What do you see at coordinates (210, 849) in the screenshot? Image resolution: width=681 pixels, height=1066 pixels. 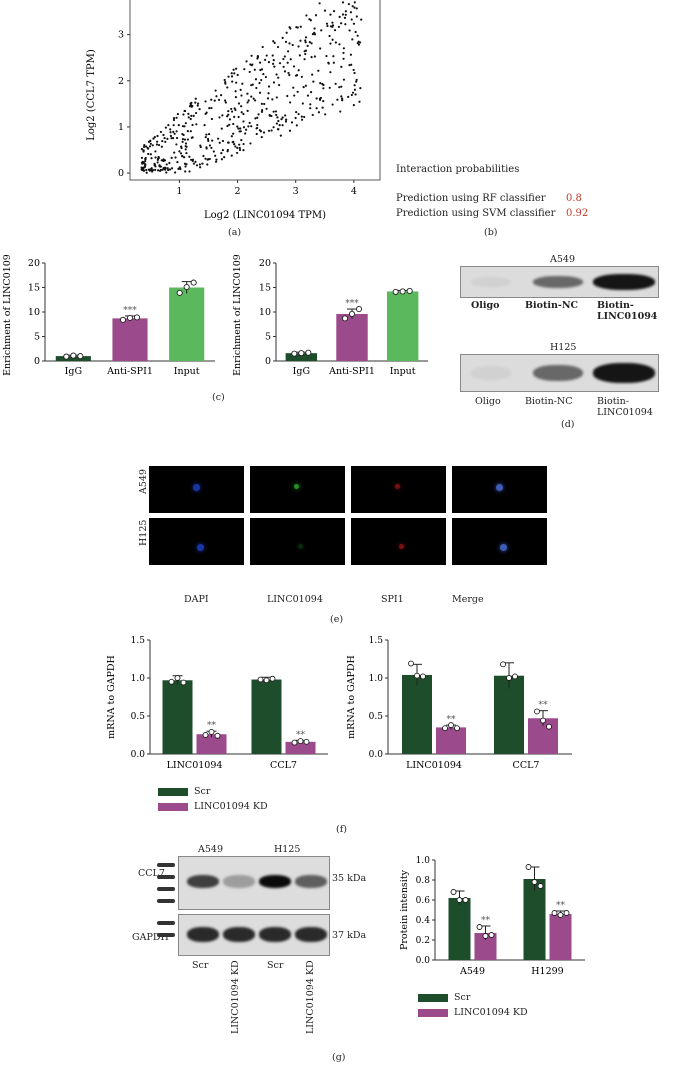 I see `wb-group-a549: A549` at bounding box center [210, 849].